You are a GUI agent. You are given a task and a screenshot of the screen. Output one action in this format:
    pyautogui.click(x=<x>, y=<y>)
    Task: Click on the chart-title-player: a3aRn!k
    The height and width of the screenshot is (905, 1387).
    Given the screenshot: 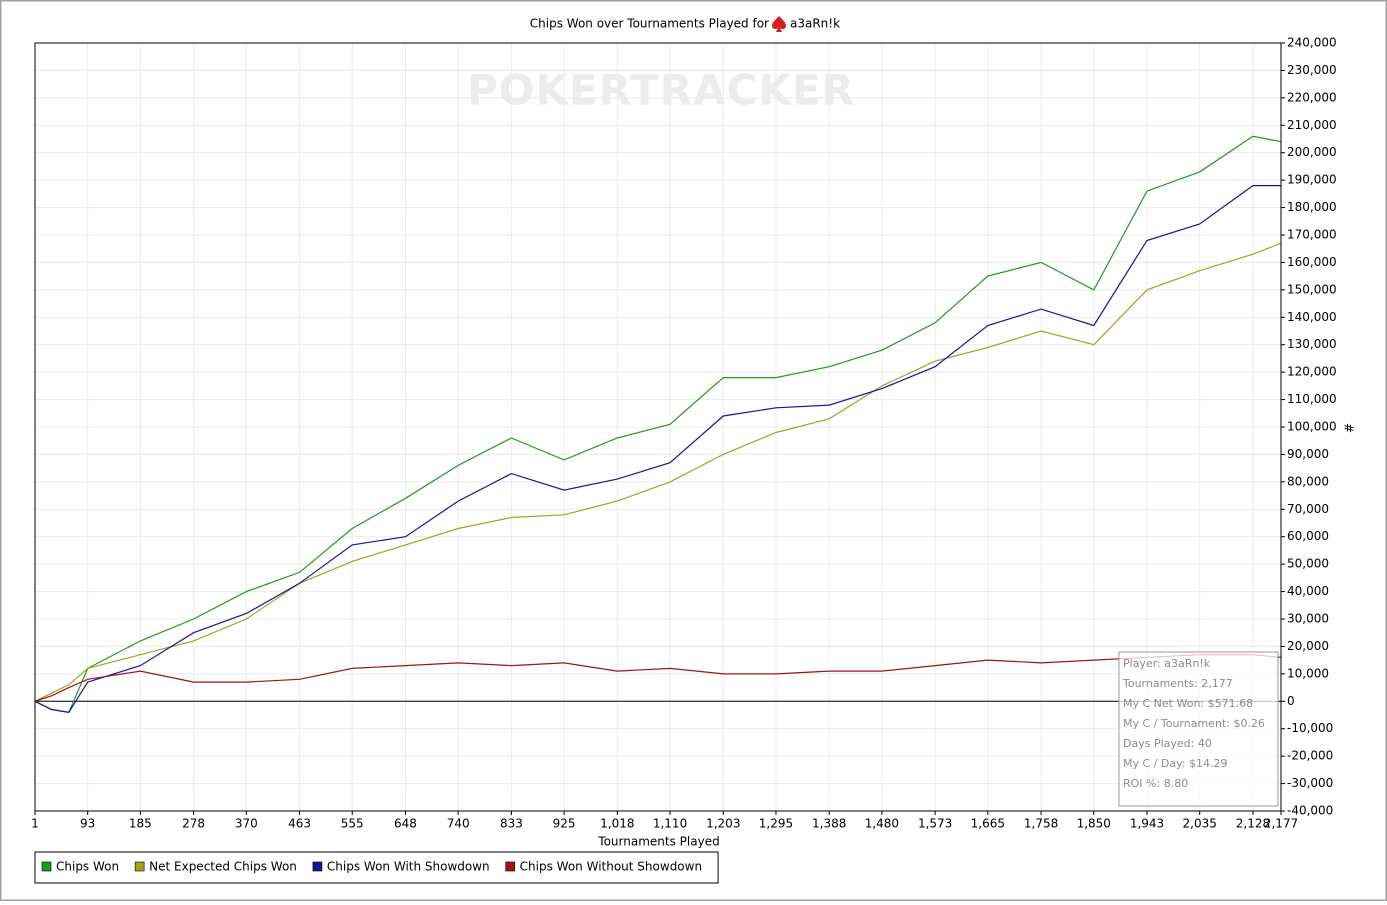 What is the action you would take?
    pyautogui.click(x=815, y=24)
    